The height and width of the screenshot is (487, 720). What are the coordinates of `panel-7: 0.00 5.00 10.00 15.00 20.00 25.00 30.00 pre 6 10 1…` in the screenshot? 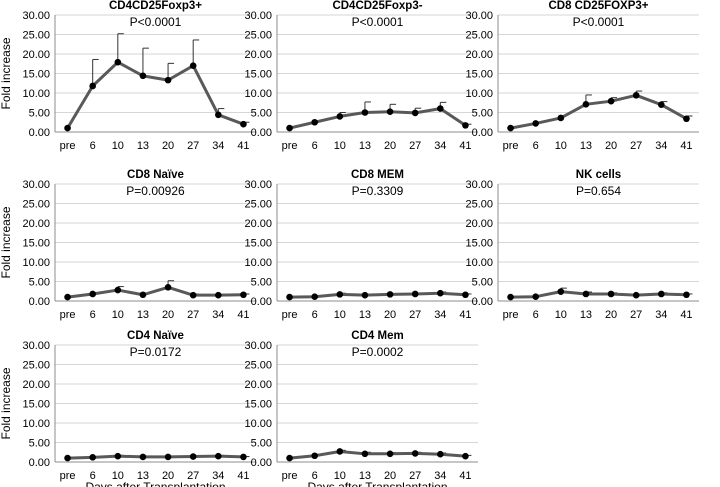 It's located at (128, 408).